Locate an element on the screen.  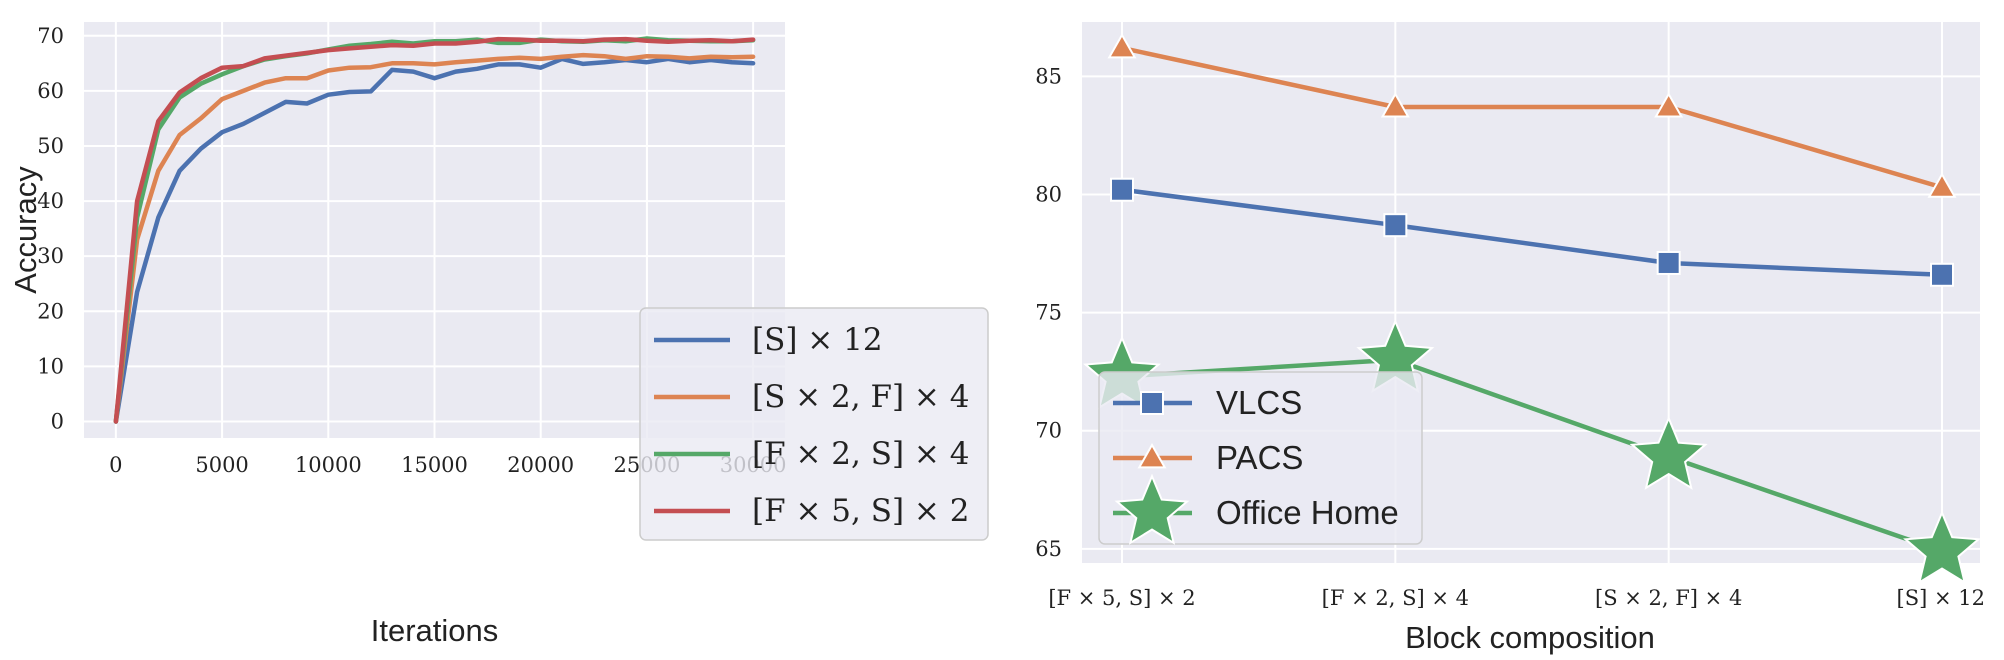
legend-marker-square is located at coordinates (1152, 403).